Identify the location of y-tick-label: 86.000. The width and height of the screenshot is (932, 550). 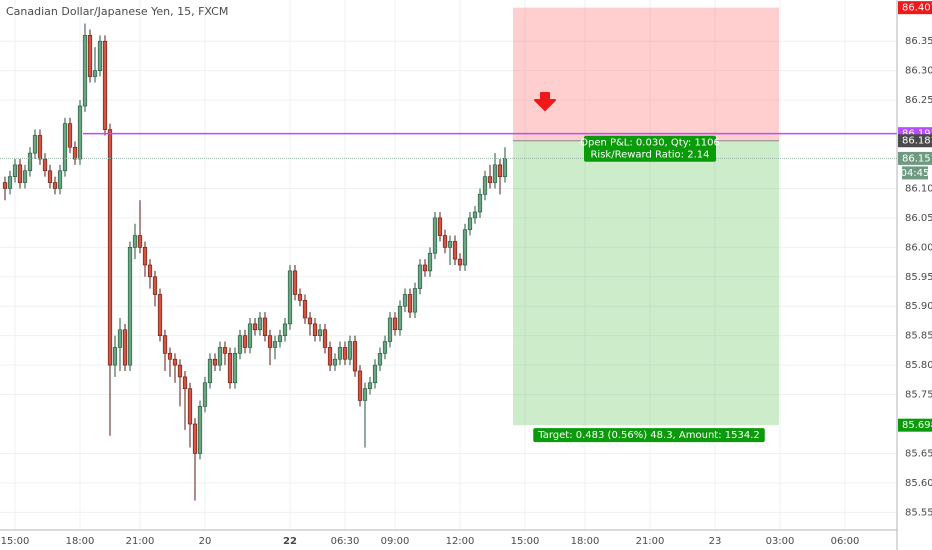
(918, 247).